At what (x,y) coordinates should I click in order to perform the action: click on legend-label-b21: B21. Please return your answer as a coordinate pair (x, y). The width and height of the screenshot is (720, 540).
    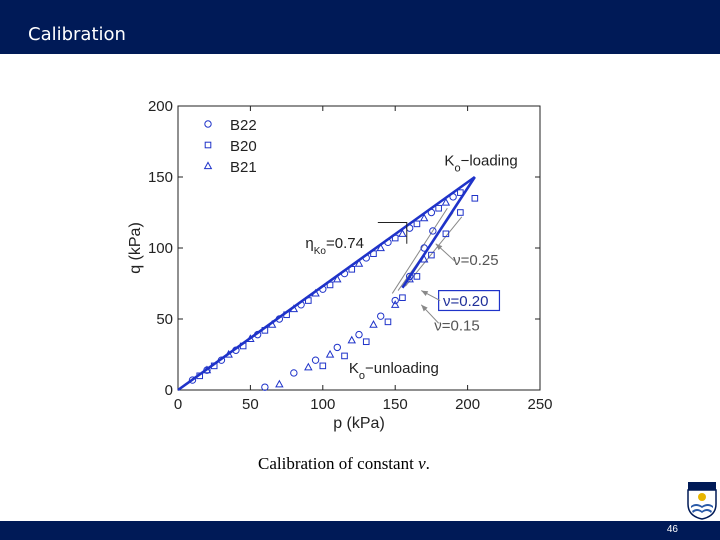
    Looking at the image, I should click on (243, 167).